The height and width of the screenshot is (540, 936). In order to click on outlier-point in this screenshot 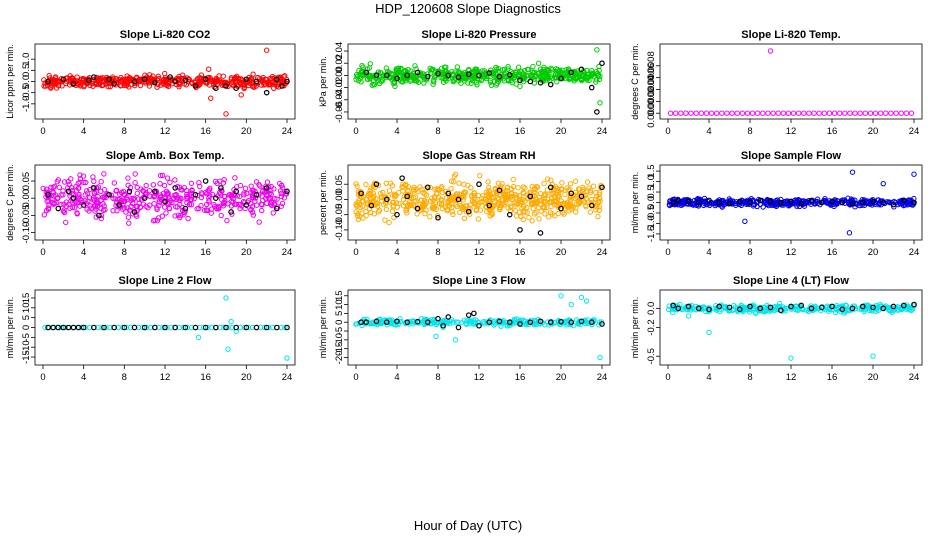, I will do `click(228, 349)`.